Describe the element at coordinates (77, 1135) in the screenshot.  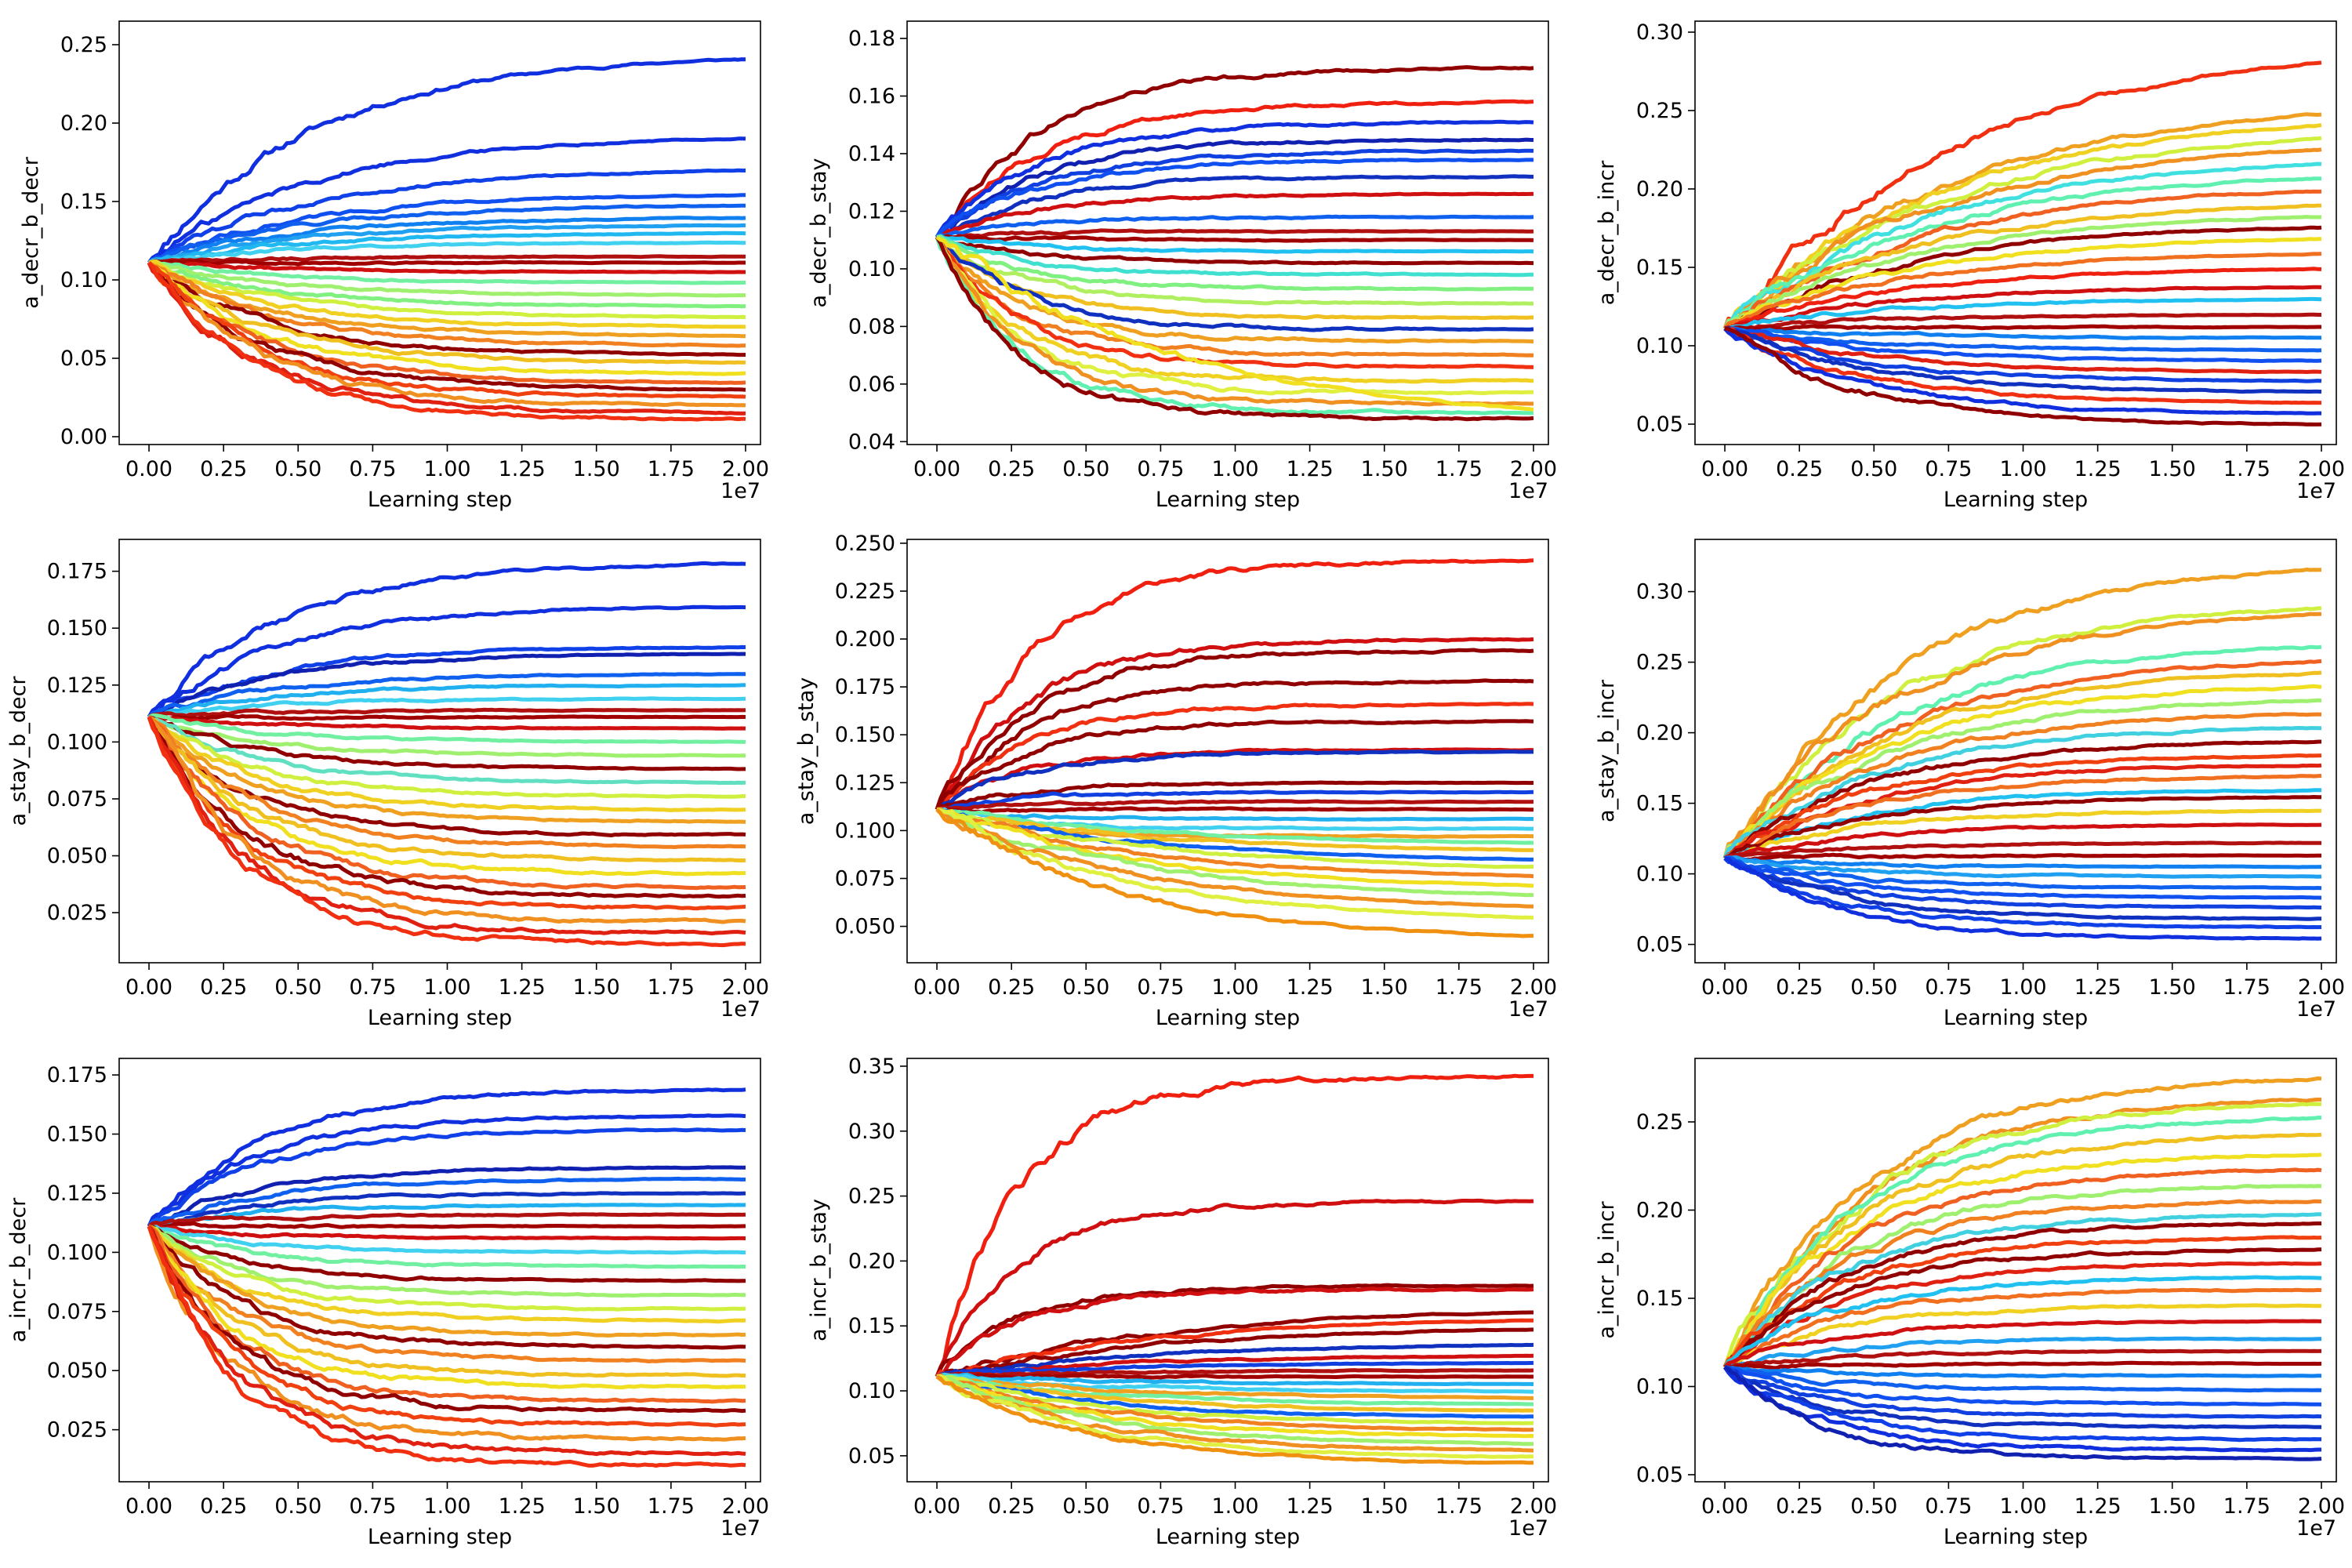
I see `y-tick-label: 0.150` at that location.